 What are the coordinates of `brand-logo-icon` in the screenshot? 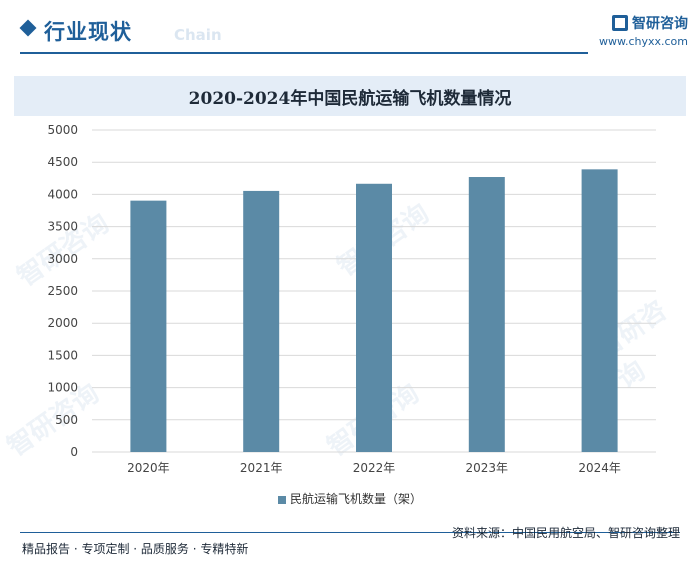 It's located at (620, 22).